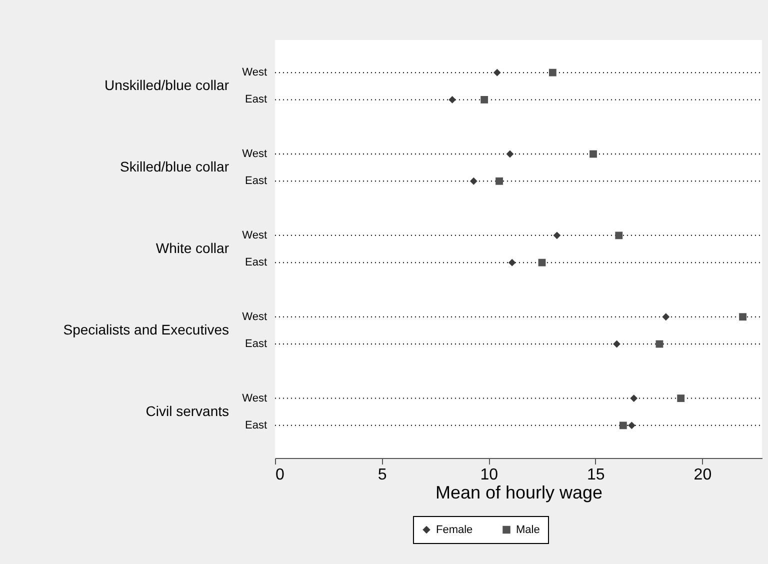 This screenshot has height=564, width=768. Describe the element at coordinates (193, 248) in the screenshot. I see `text: White collar` at that location.